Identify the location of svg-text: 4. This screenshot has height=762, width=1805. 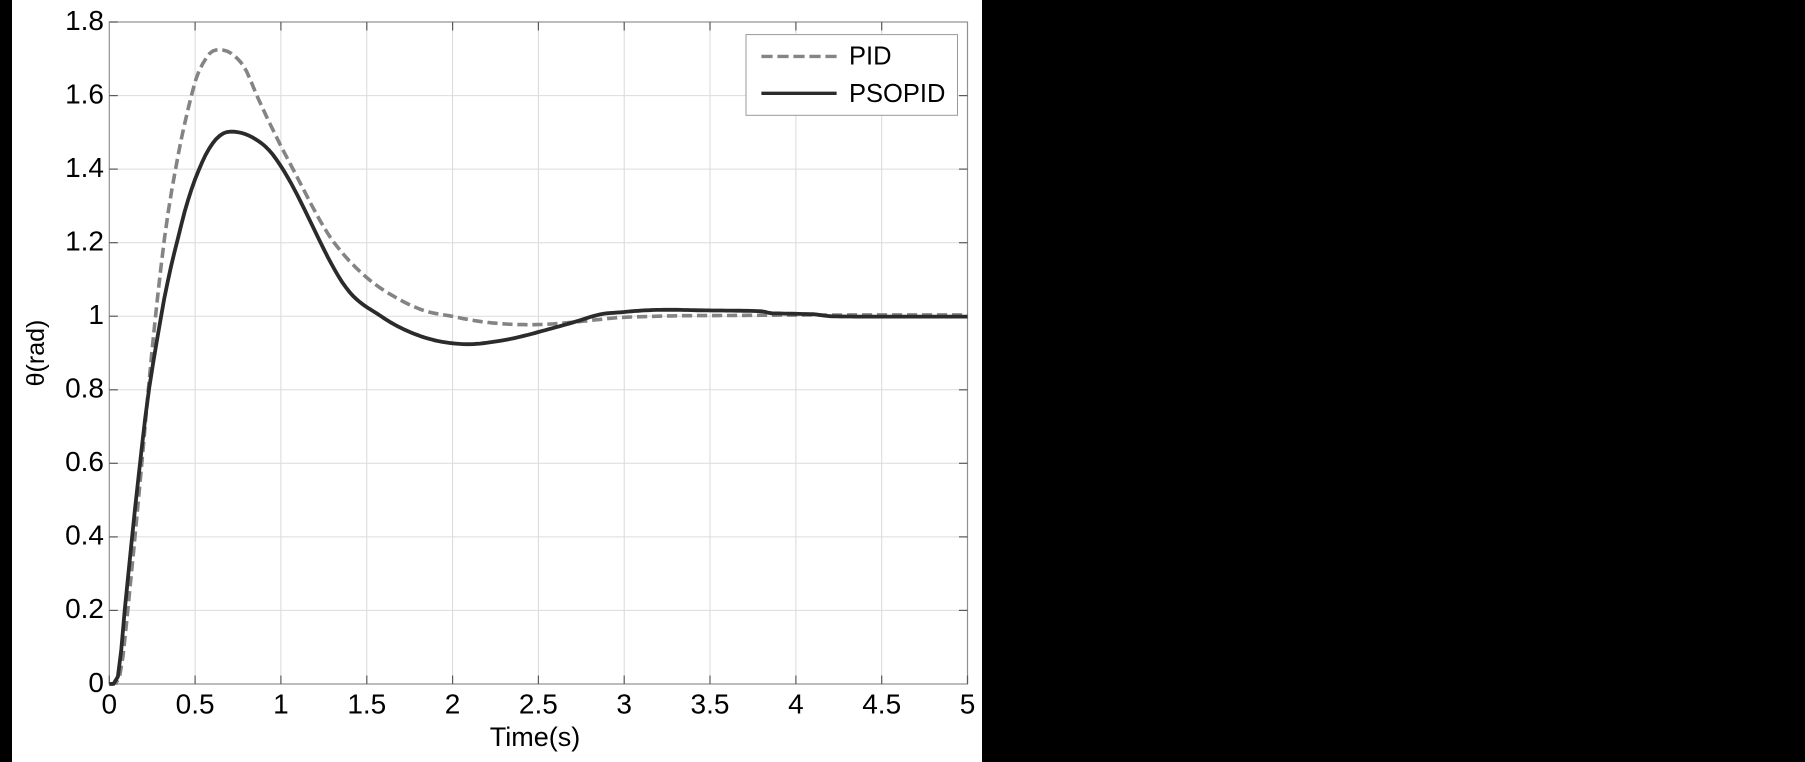
(796, 704).